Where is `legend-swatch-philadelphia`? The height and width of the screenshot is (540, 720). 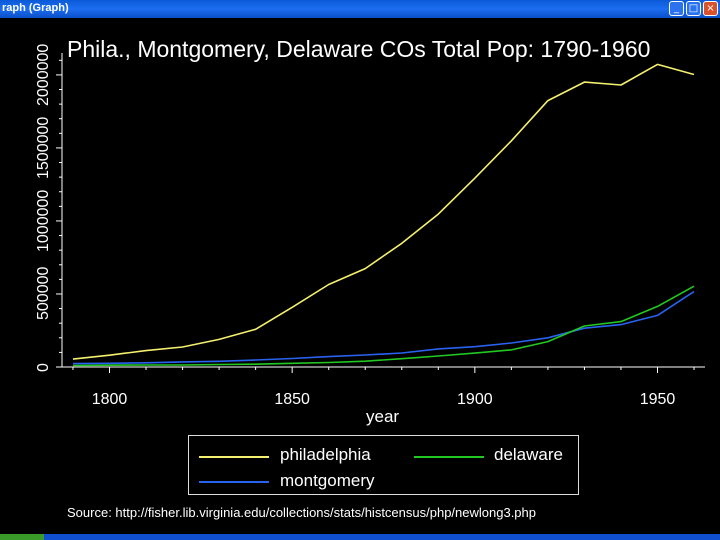 legend-swatch-philadelphia is located at coordinates (234, 457).